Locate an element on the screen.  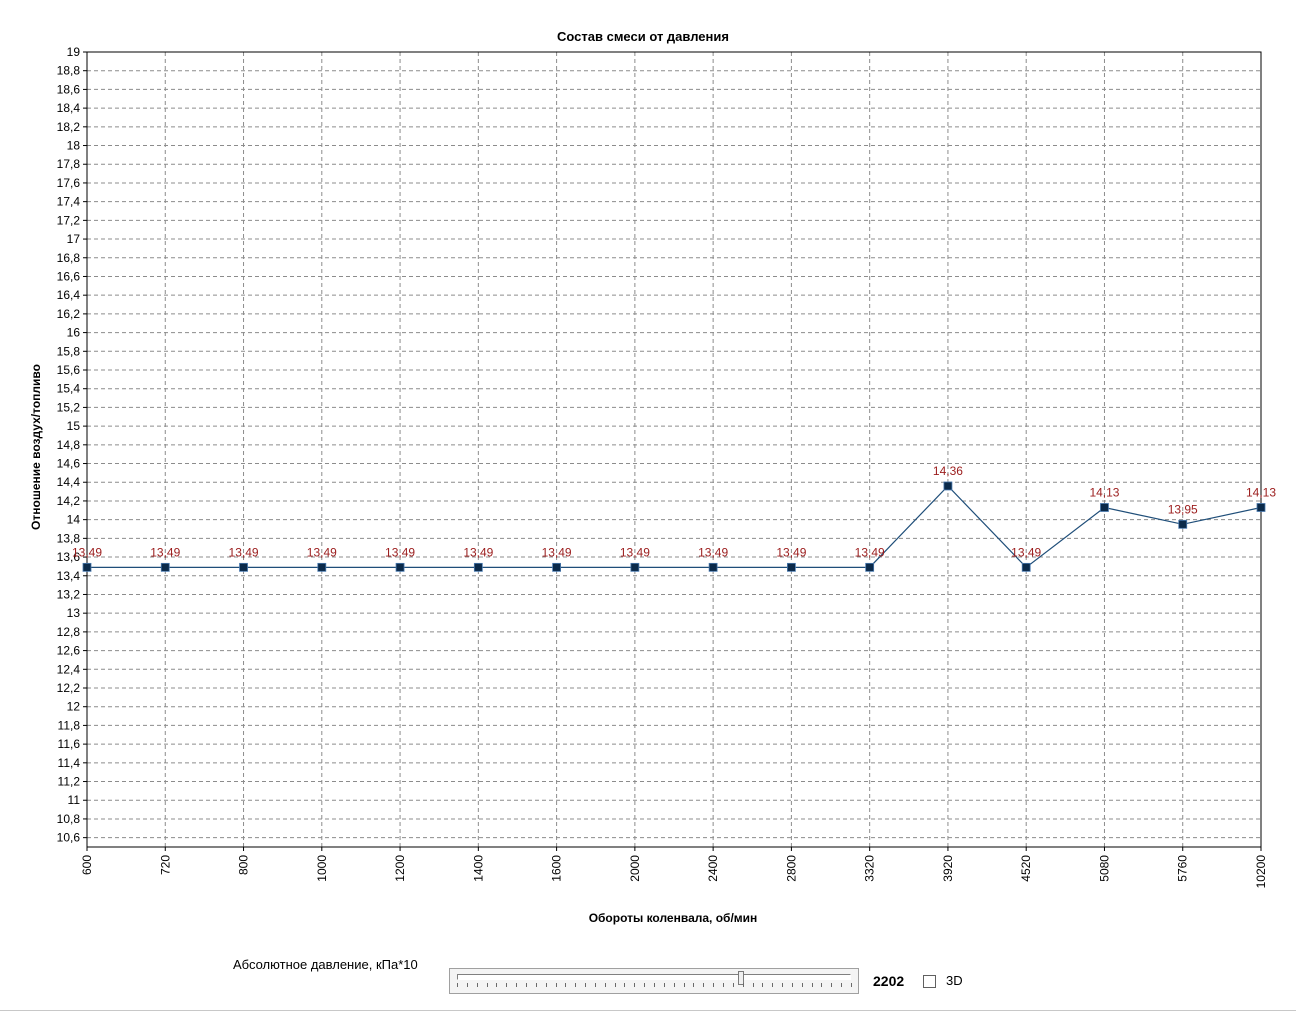
x-tick-label: 3320 is located at coordinates (870, 868).